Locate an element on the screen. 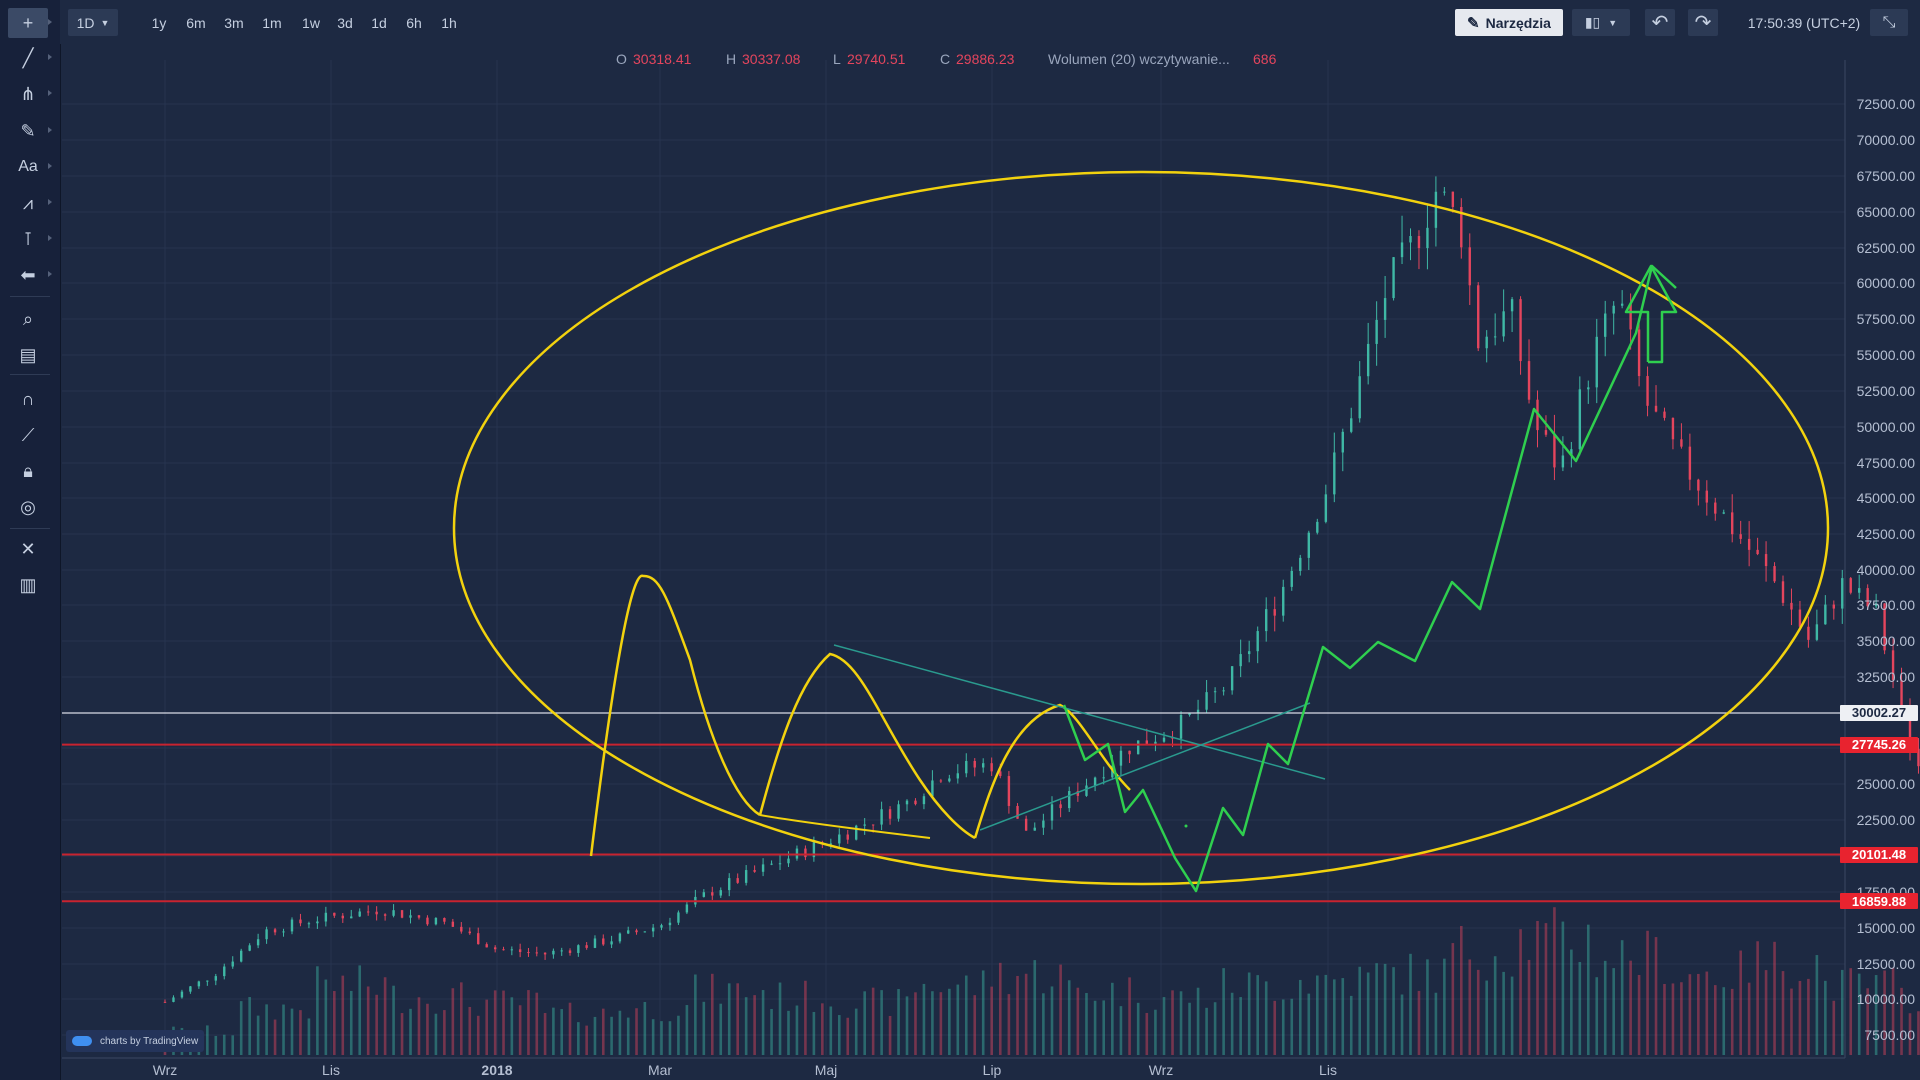  range-button-1w: 1w is located at coordinates (311, 22).